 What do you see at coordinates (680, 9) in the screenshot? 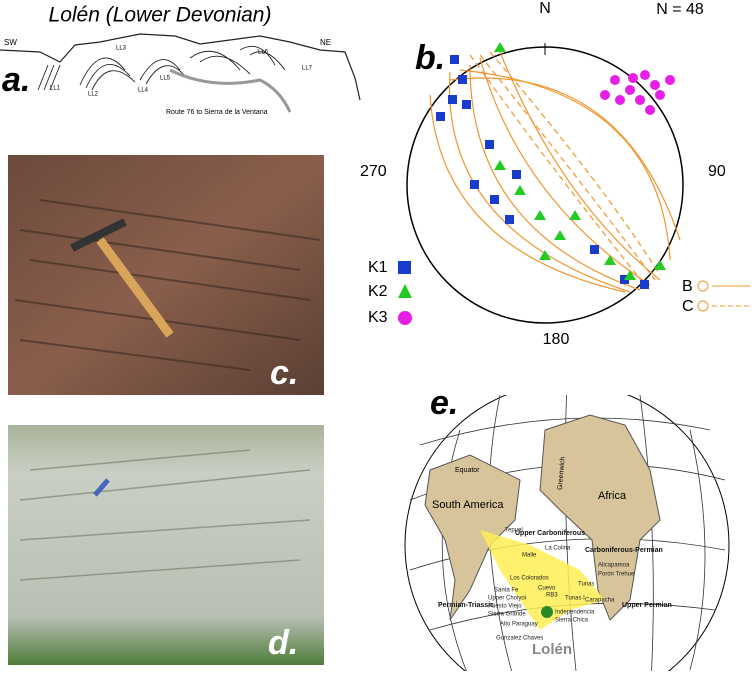
I see `count: N = 48` at bounding box center [680, 9].